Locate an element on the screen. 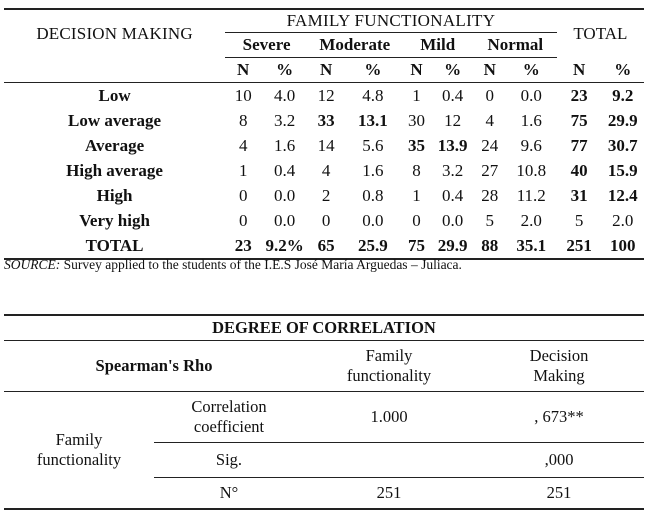 This screenshot has width=650, height=510. row-label: High is located at coordinates (114, 195).